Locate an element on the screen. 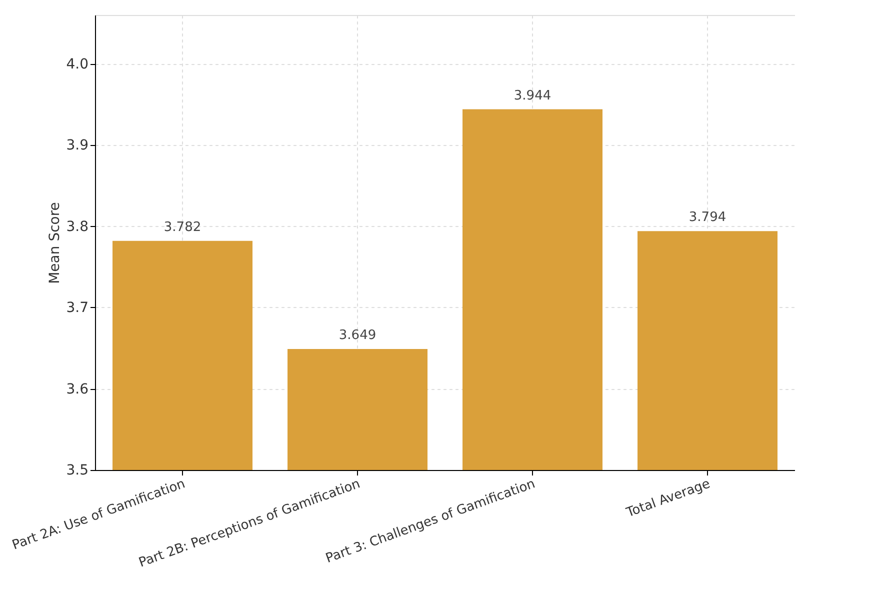 This screenshot has width=889, height=615. y-tick-label: 4.0 is located at coordinates (77, 64).